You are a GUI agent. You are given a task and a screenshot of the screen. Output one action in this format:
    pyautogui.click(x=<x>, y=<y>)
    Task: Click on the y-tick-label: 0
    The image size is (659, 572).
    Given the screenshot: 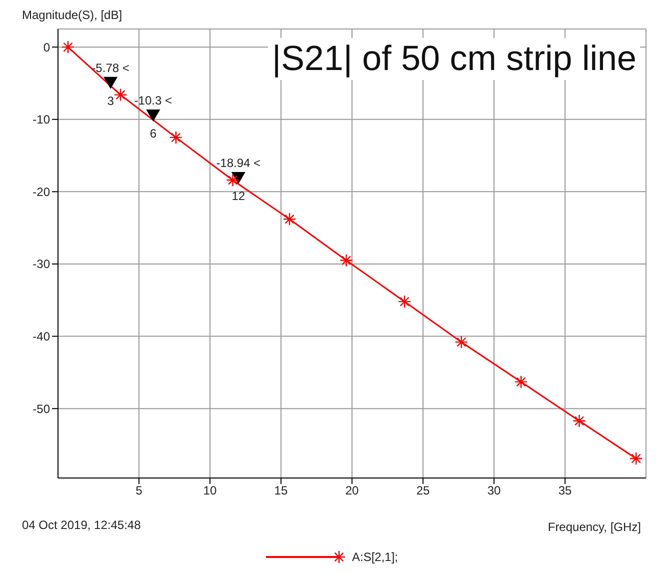 What is the action you would take?
    pyautogui.click(x=46, y=47)
    